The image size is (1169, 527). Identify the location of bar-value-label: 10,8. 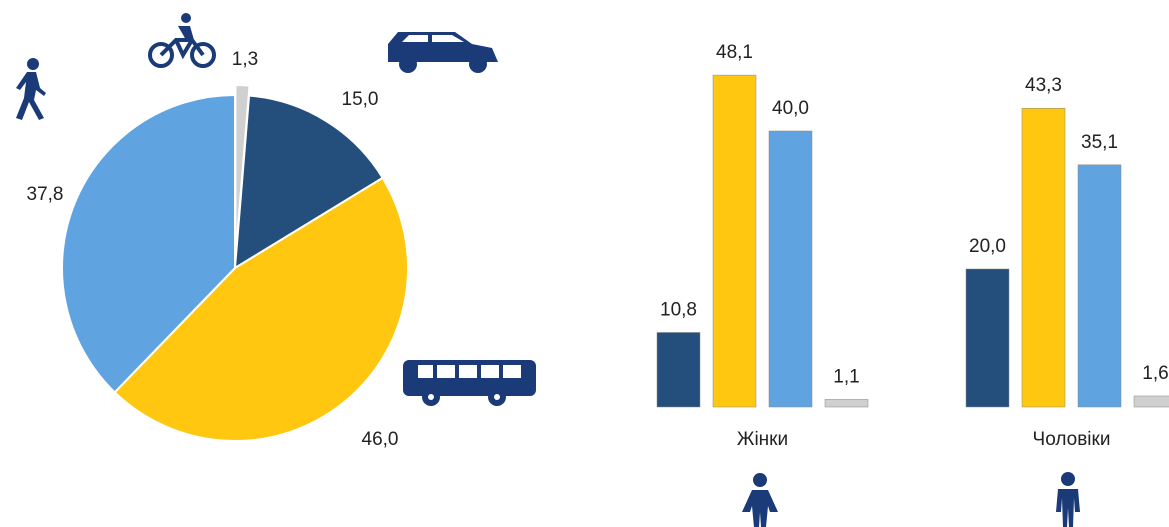
(678, 309).